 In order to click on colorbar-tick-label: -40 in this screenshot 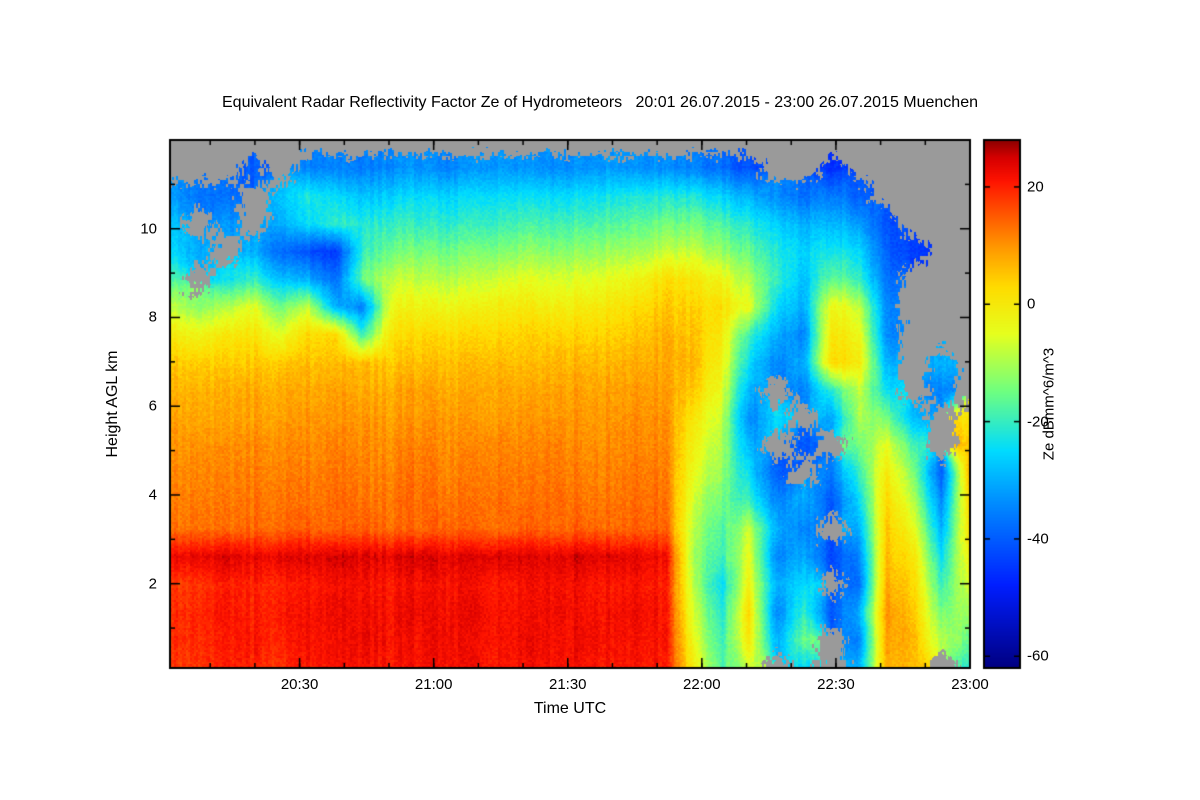, I will do `click(1038, 539)`.